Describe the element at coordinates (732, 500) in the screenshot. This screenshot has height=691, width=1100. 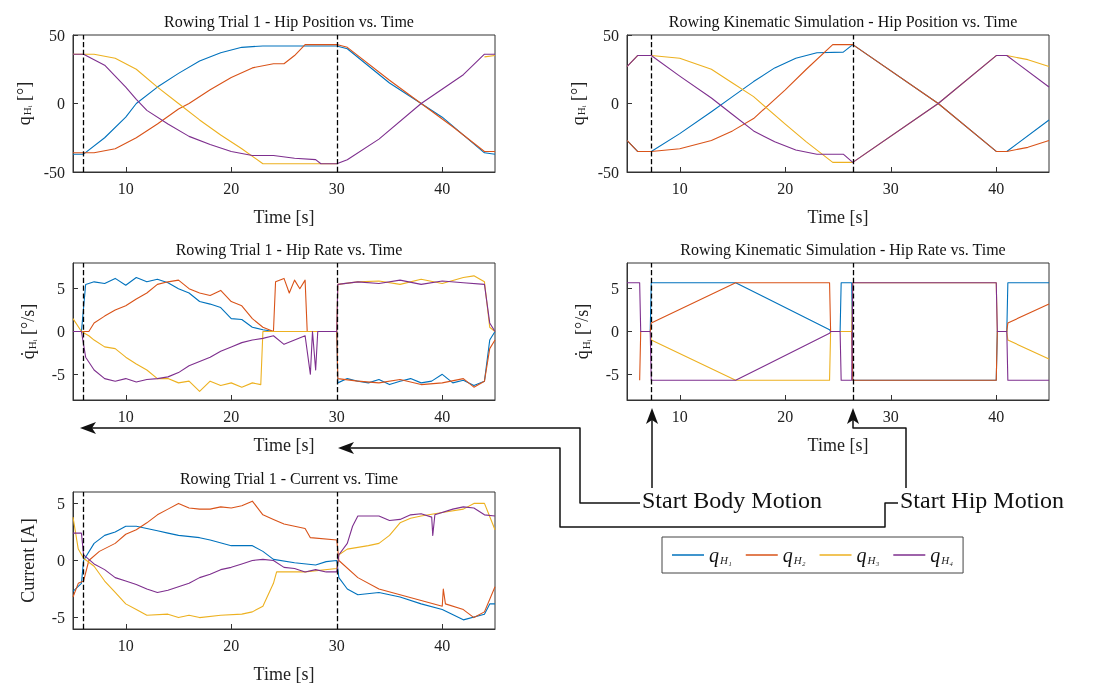
I see `text: Start Body Motion` at that location.